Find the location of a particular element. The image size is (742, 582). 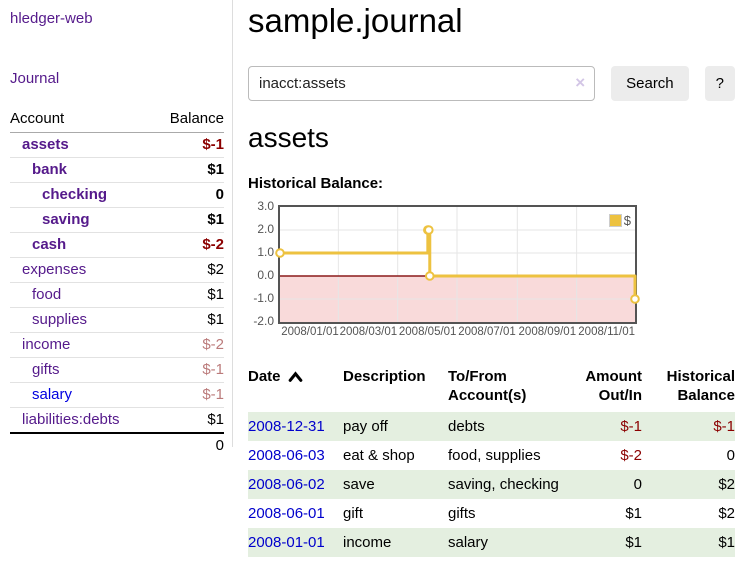

transaction-accounts: food, supplies is located at coordinates (494, 455).